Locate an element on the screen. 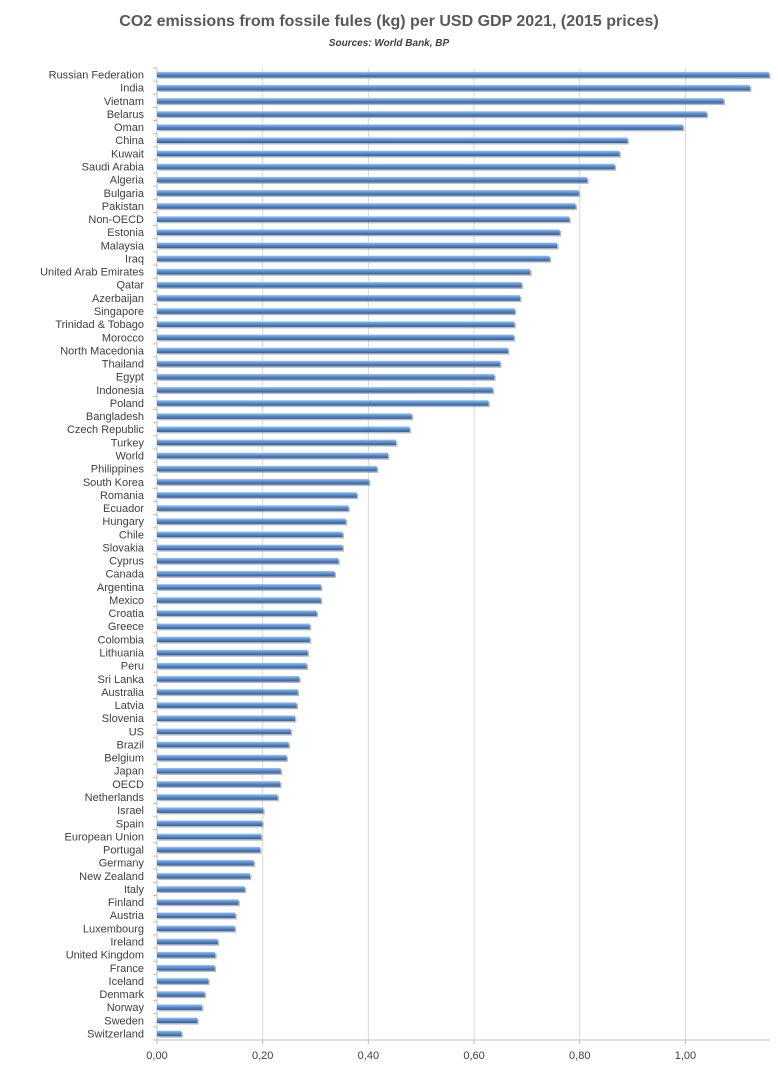  category-label: Luxembourg is located at coordinates (113, 929).